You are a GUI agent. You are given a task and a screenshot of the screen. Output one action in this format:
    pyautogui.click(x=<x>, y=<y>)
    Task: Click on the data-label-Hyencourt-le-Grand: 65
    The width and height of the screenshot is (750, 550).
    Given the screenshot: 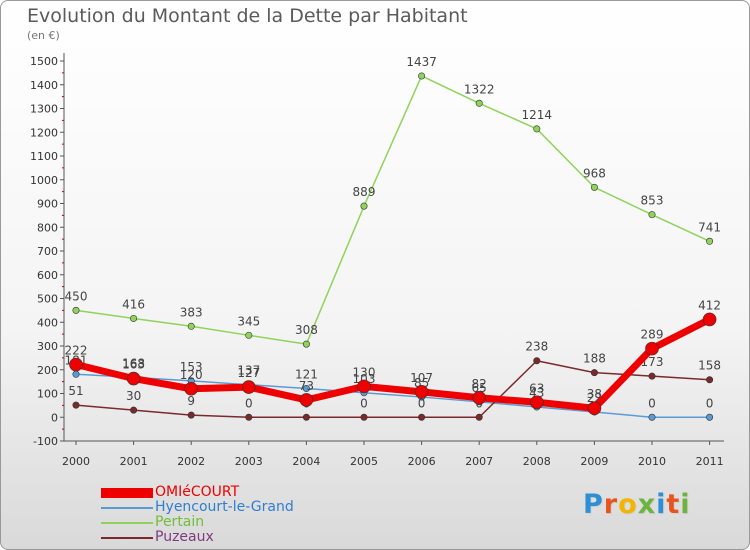 What is the action you would take?
    pyautogui.click(x=479, y=388)
    